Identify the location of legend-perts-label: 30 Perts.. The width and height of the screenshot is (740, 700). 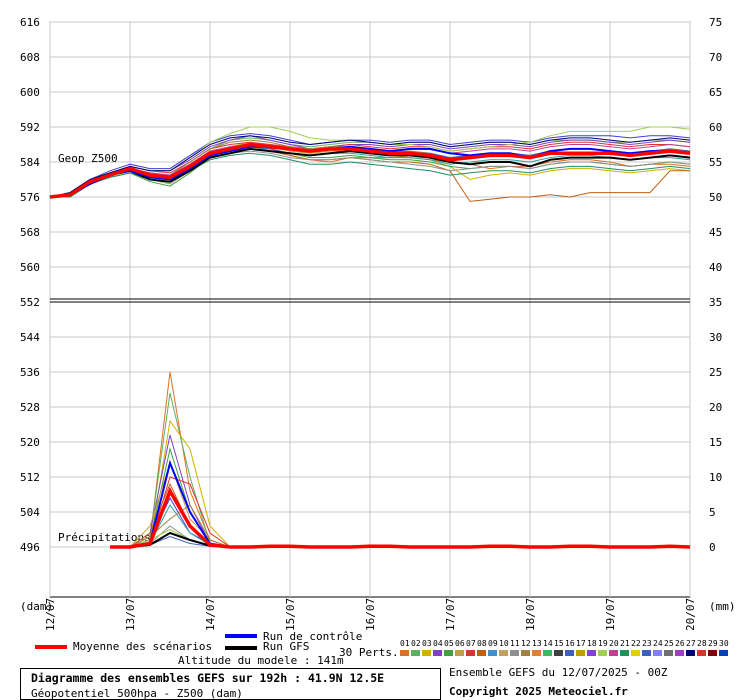
(369, 652).